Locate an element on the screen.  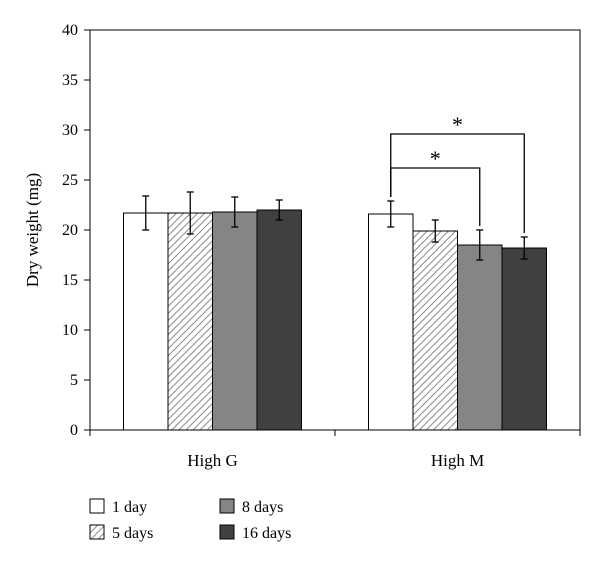
y-tick-label: 15 is located at coordinates (70, 280).